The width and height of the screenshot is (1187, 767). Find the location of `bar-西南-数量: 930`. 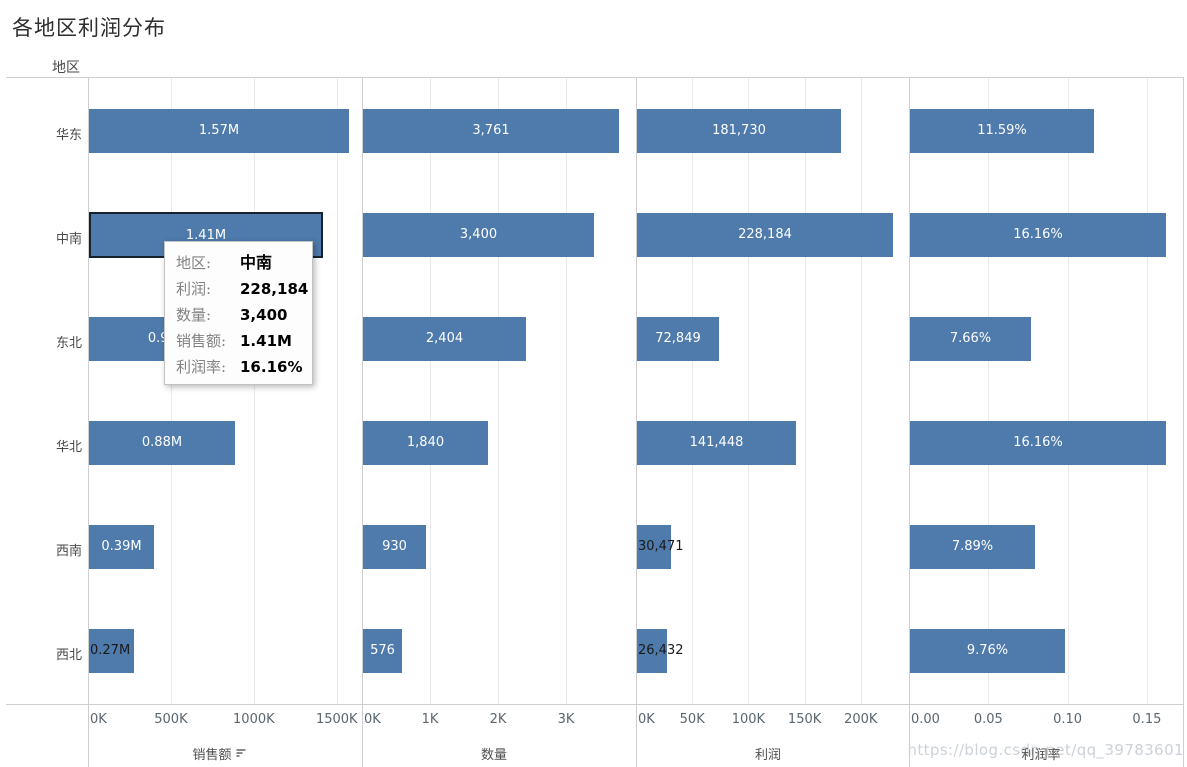

bar-西南-数量: 930 is located at coordinates (394, 547).